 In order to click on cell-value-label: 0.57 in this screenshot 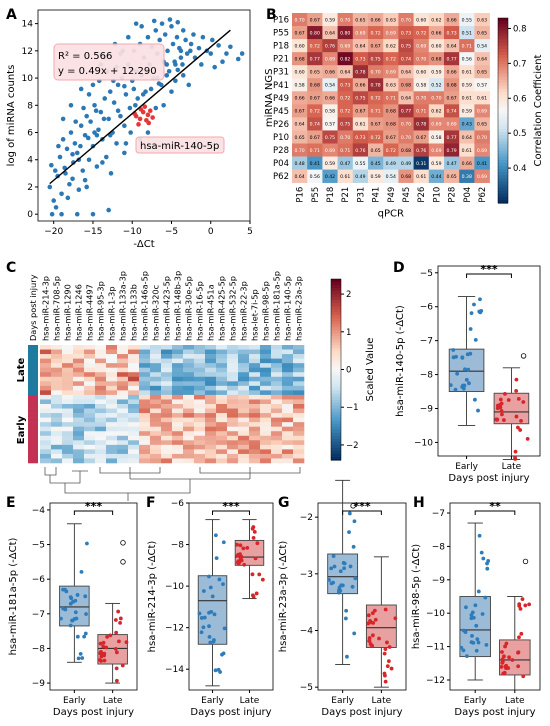, I will do `click(482, 86)`.